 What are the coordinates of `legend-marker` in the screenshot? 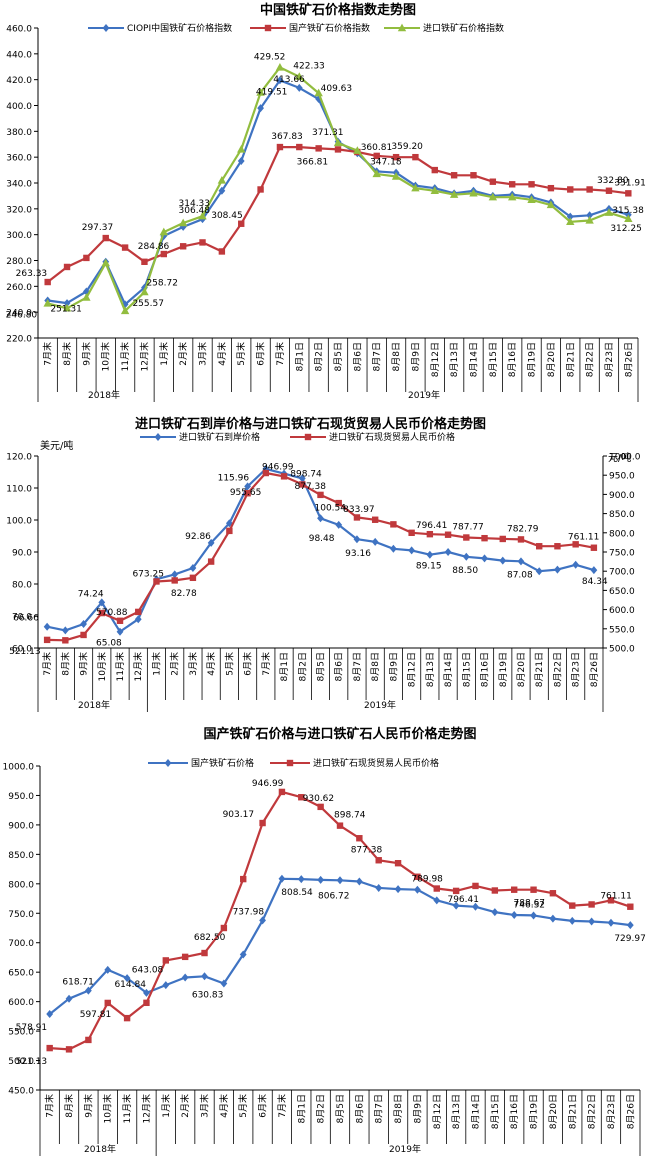 It's located at (290, 763).